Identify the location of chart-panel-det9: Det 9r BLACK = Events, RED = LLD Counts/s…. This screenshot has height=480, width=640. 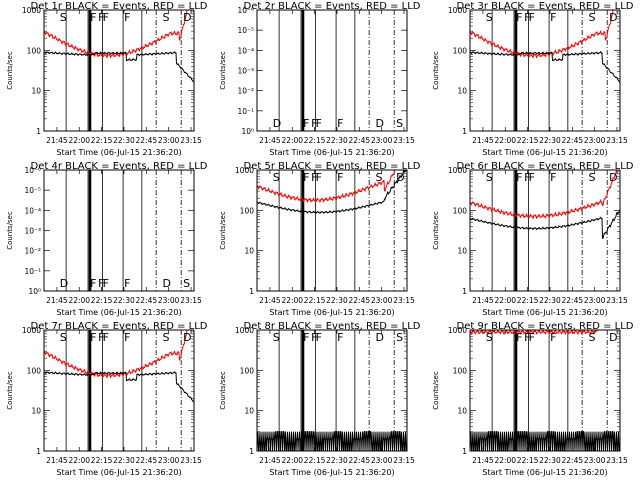
(533, 399).